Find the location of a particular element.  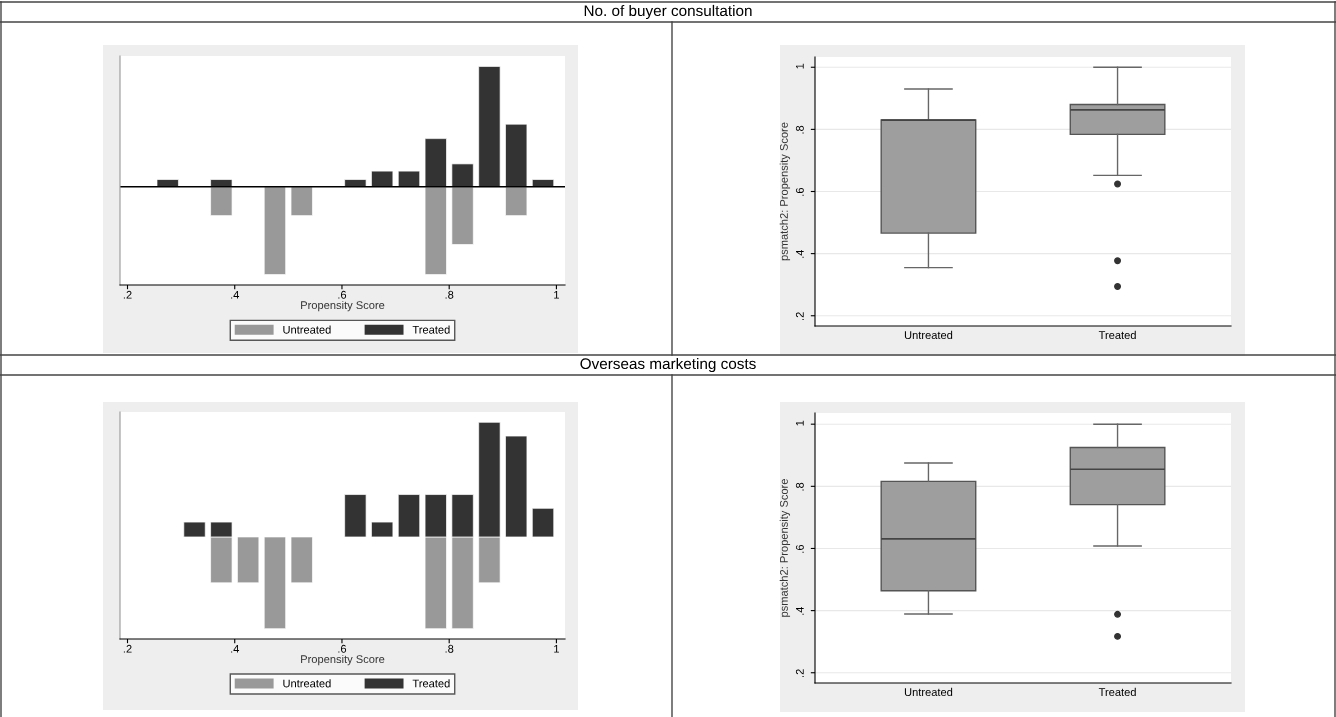

legend-label: Treated is located at coordinates (431, 683).